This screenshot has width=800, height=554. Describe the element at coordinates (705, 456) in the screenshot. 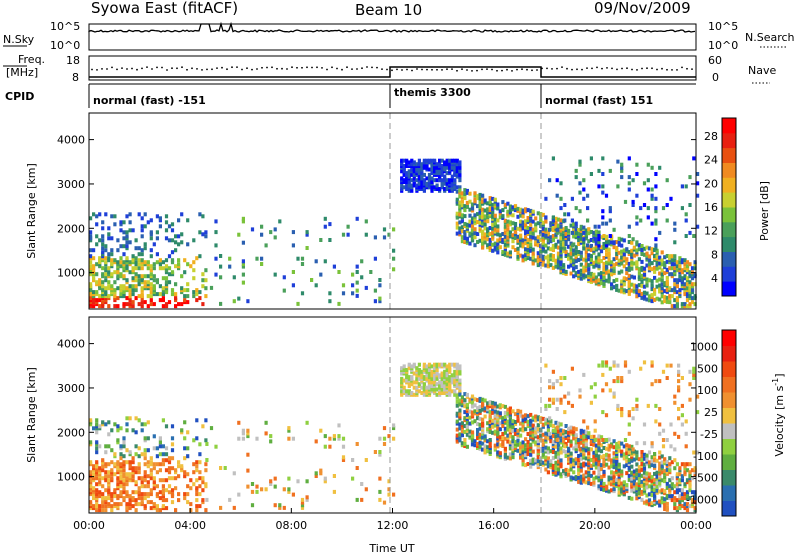

I see `colorbar-tick: -100` at that location.